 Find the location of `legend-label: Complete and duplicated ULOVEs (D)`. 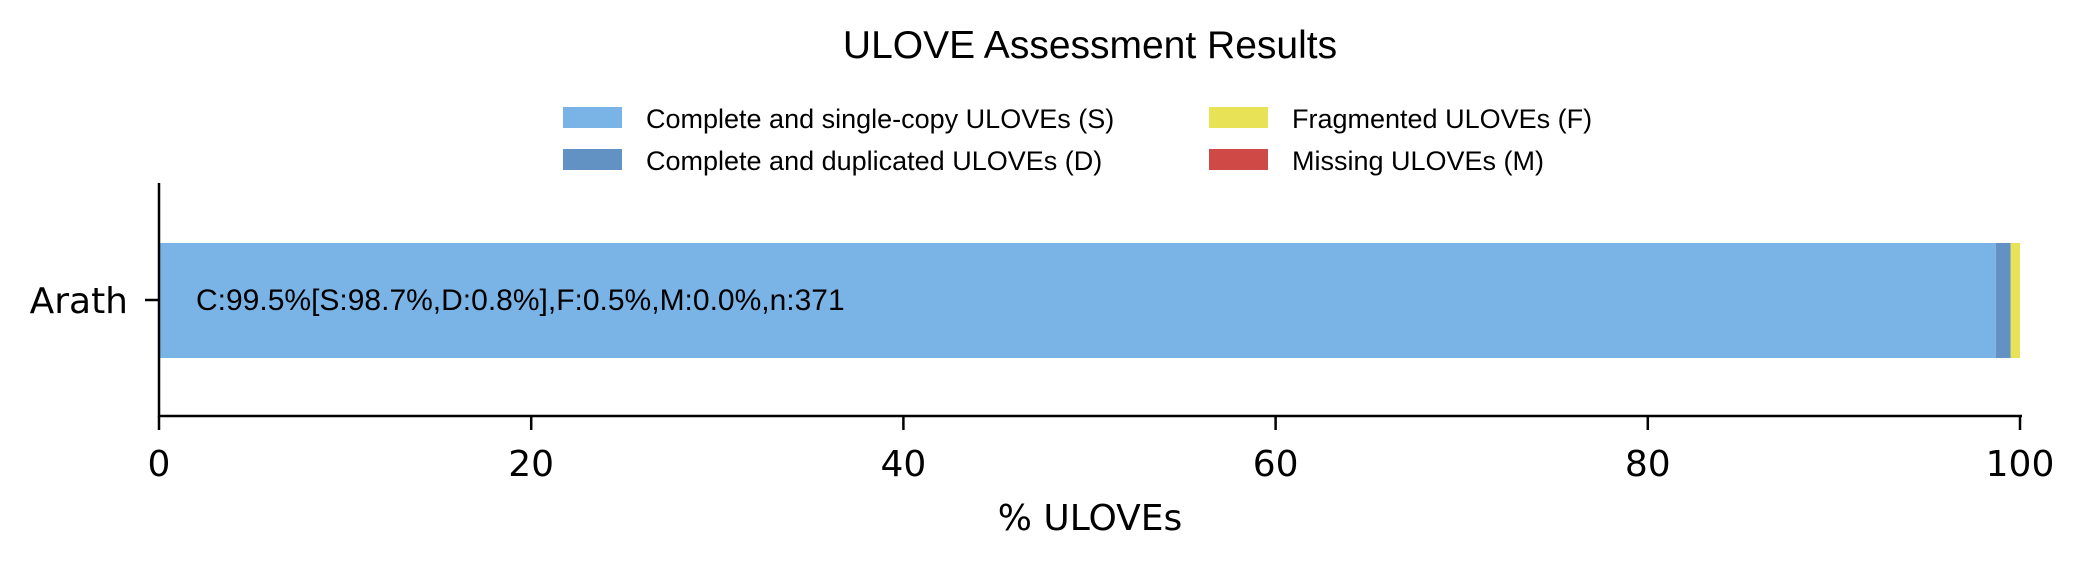

legend-label: Complete and duplicated ULOVEs (D) is located at coordinates (874, 161).